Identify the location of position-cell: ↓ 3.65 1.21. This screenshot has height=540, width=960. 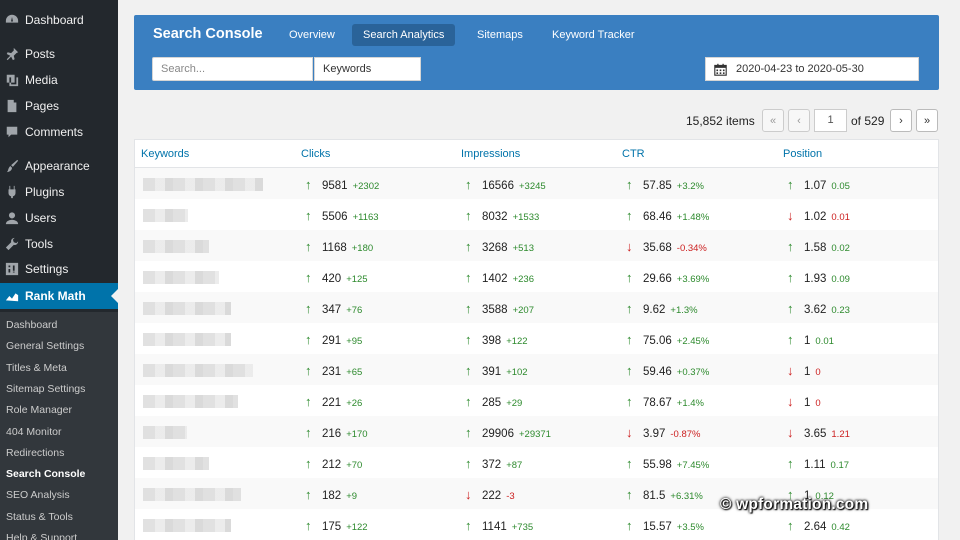
(818, 432).